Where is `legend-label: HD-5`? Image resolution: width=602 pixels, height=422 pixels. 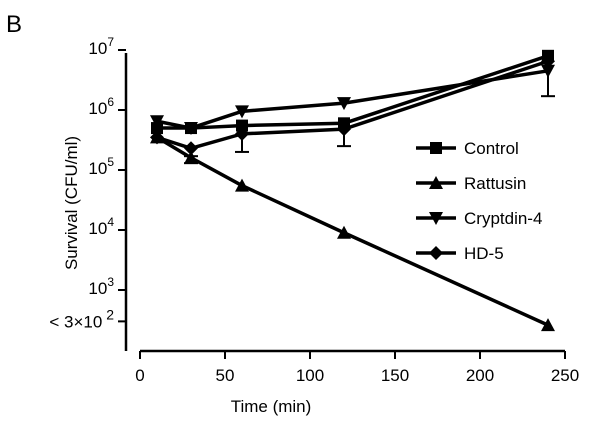
legend-label: HD-5 is located at coordinates (484, 253).